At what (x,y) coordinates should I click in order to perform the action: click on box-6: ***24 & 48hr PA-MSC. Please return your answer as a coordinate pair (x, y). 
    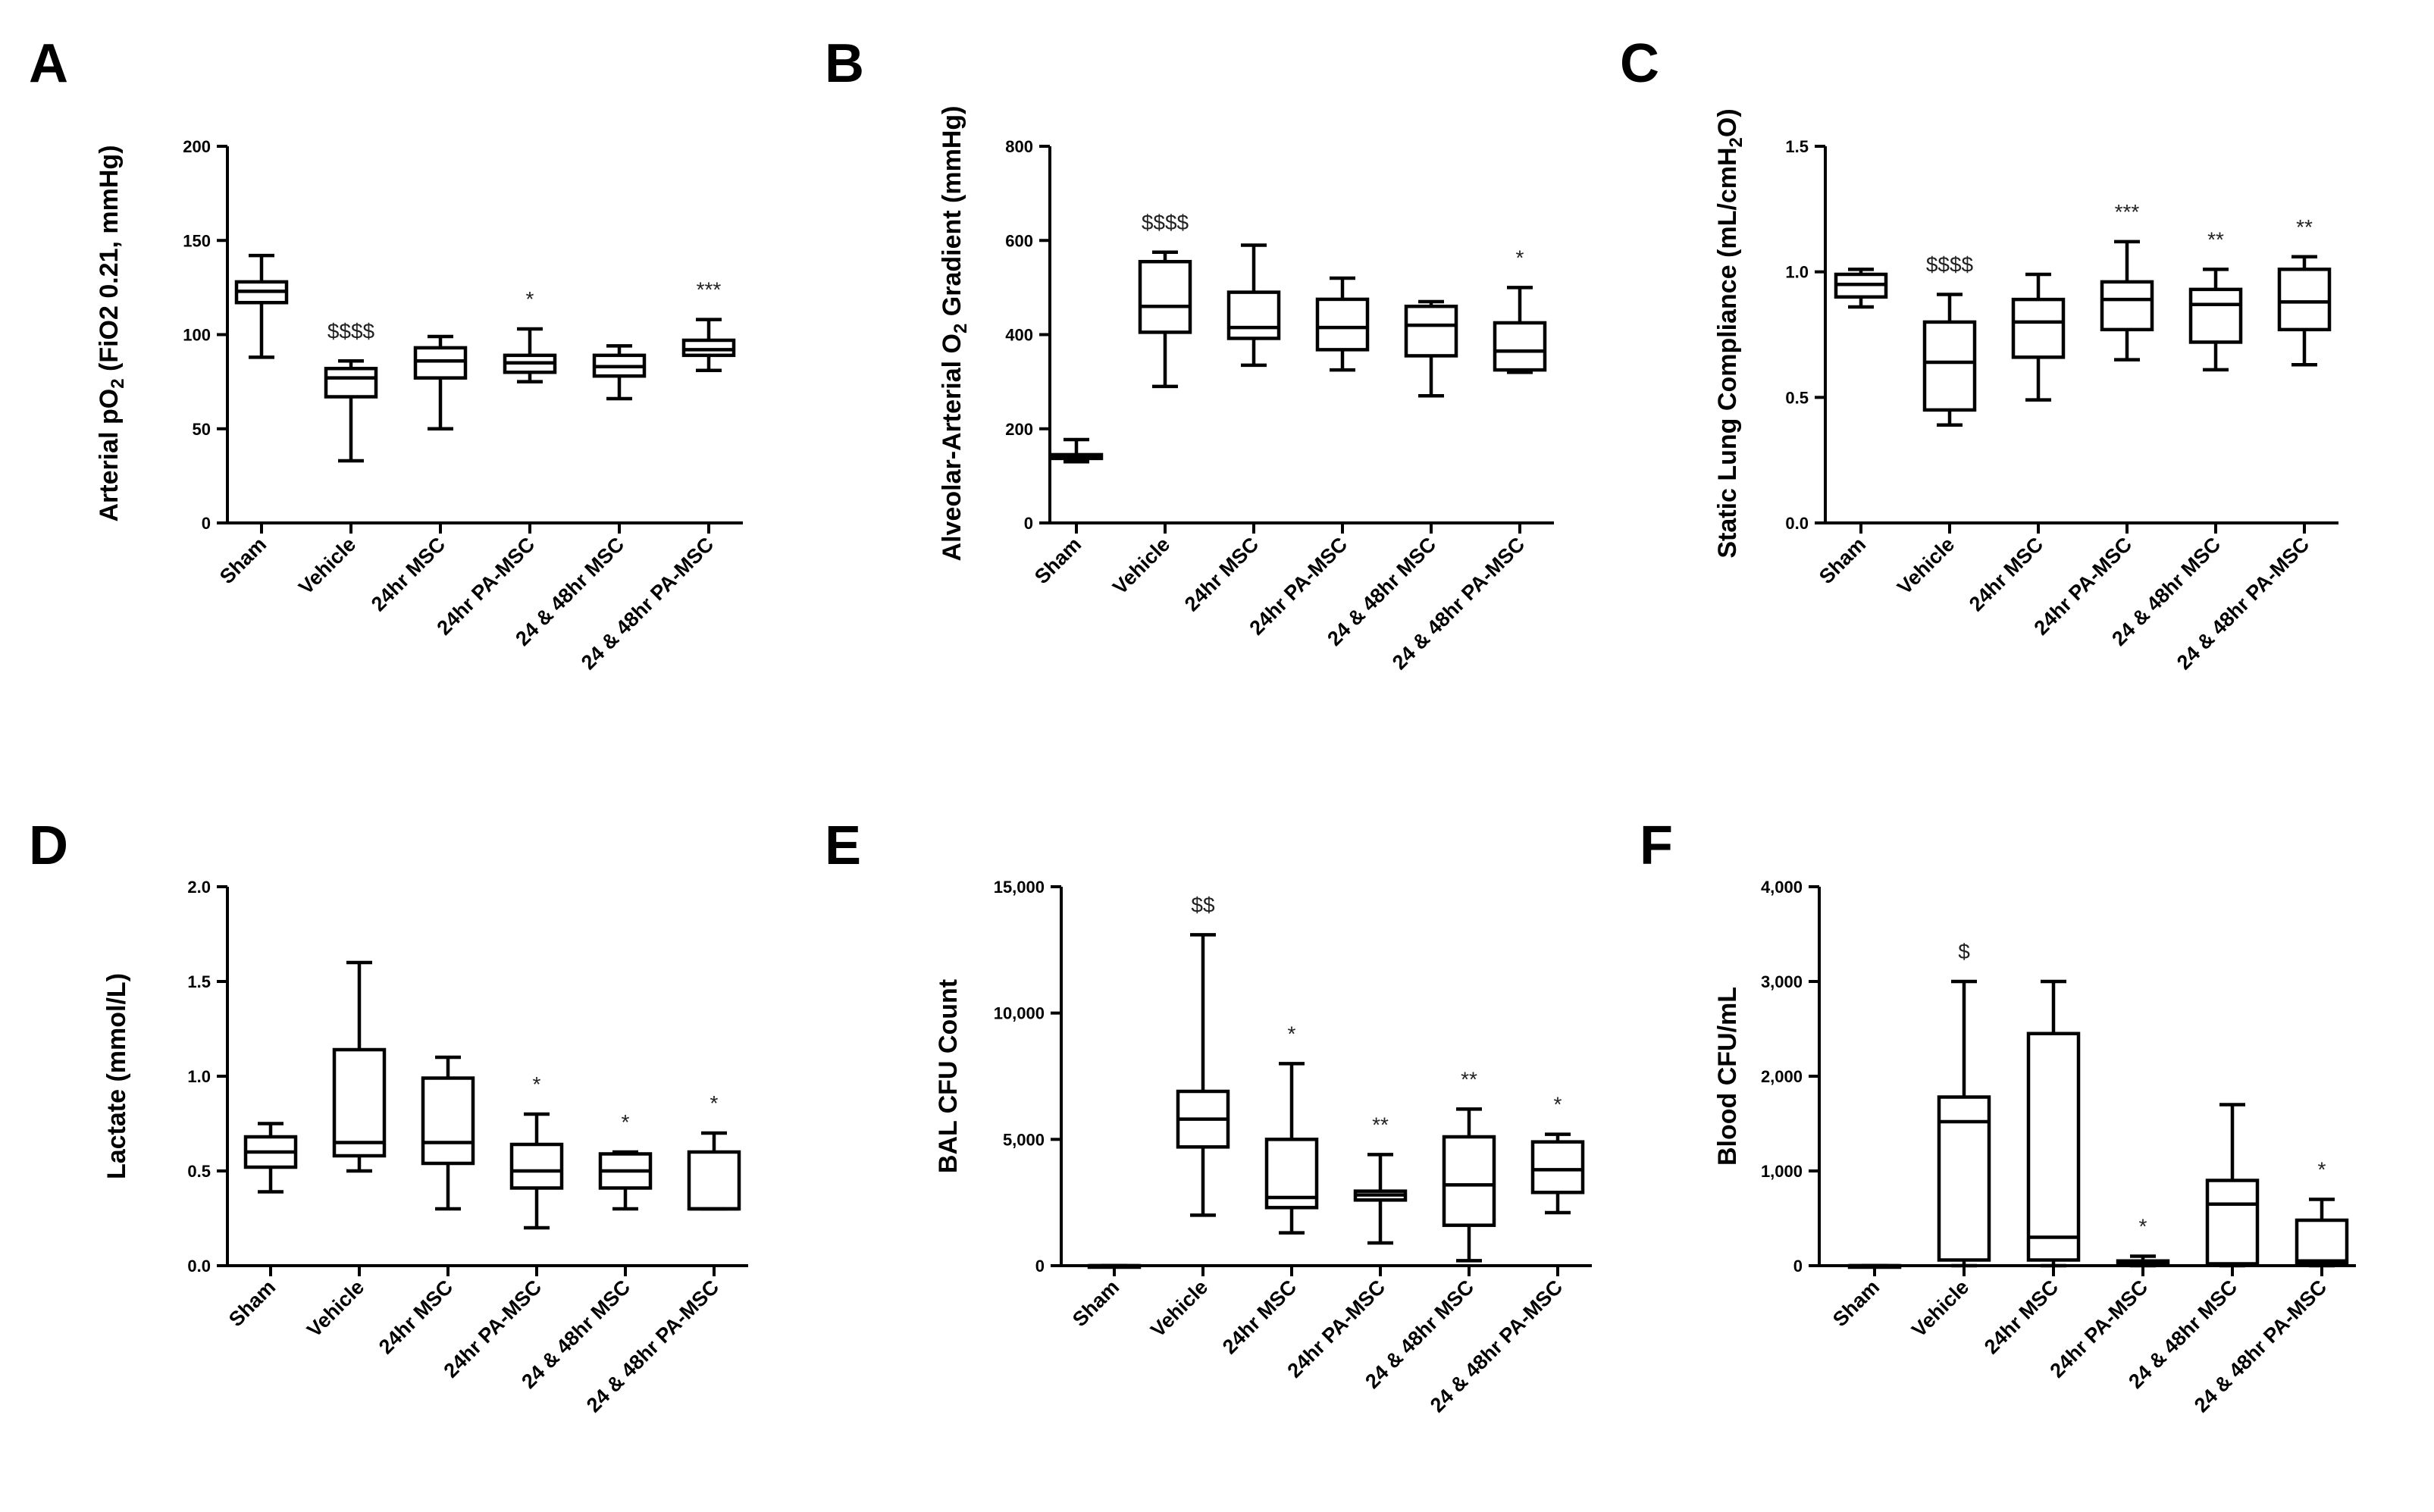
    Looking at the image, I should click on (656, 476).